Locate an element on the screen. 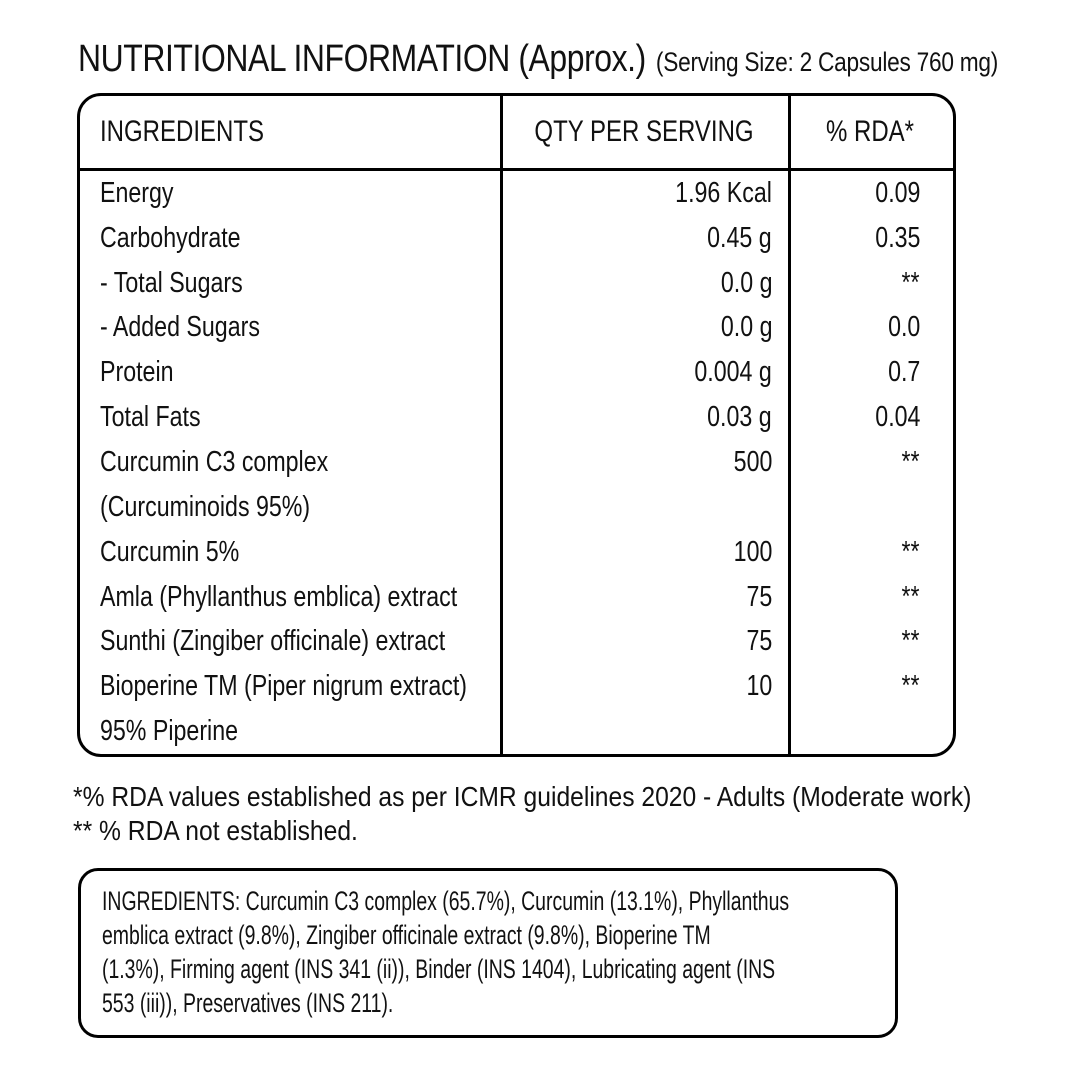  header-rda: % RDA* is located at coordinates (870, 131).